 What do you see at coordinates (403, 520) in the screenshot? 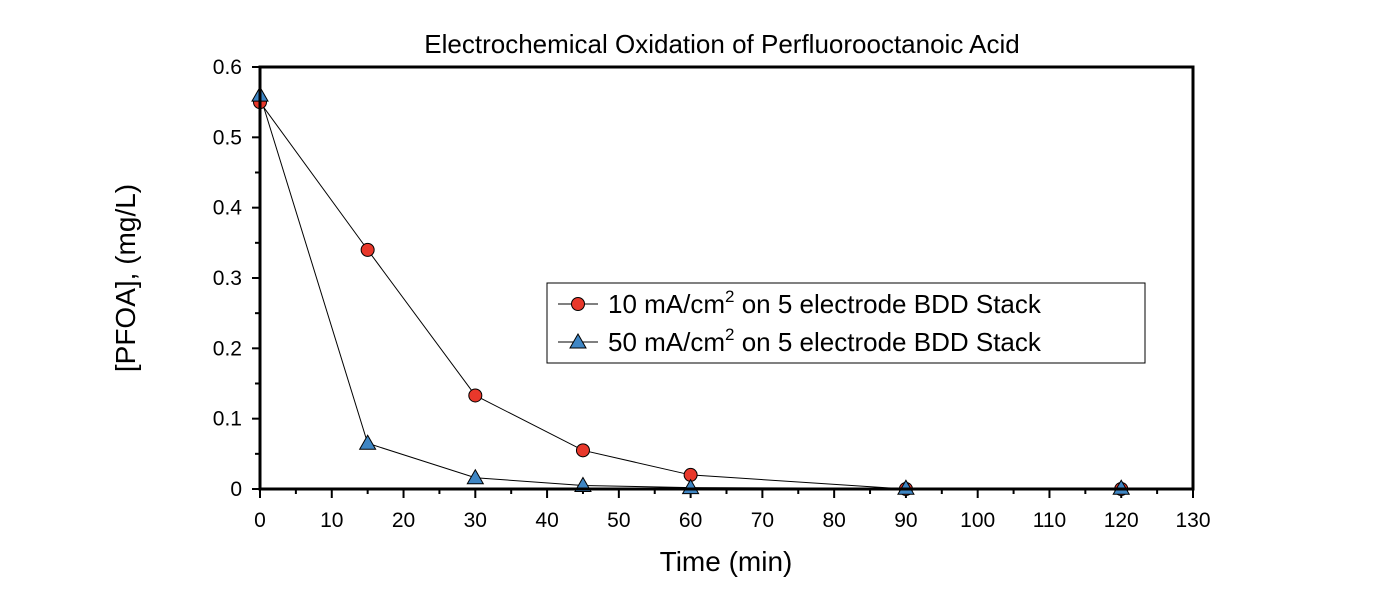
I see `x-tick-label: 20` at bounding box center [403, 520].